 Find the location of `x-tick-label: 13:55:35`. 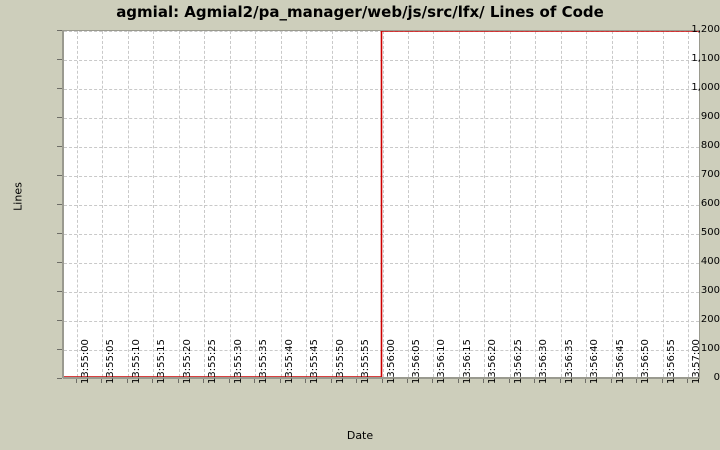

x-tick-label: 13:55:35 is located at coordinates (264, 361).